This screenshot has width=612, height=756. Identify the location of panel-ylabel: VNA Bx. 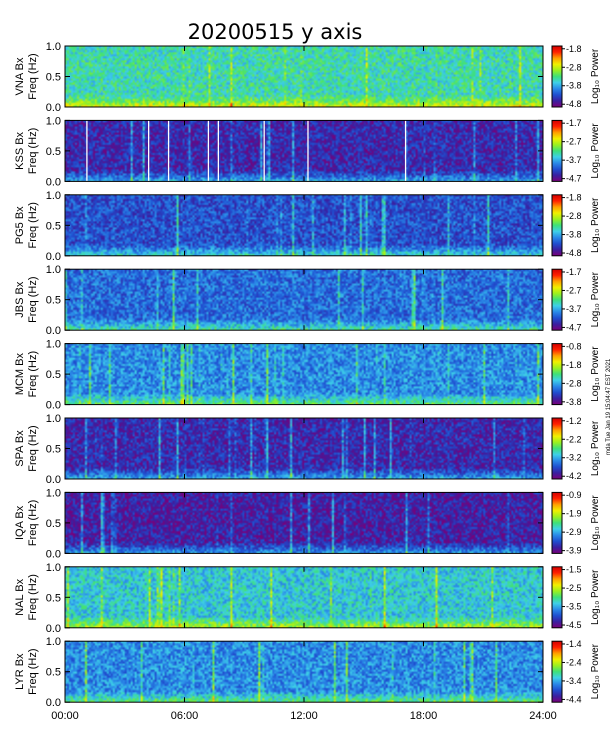
(20, 76).